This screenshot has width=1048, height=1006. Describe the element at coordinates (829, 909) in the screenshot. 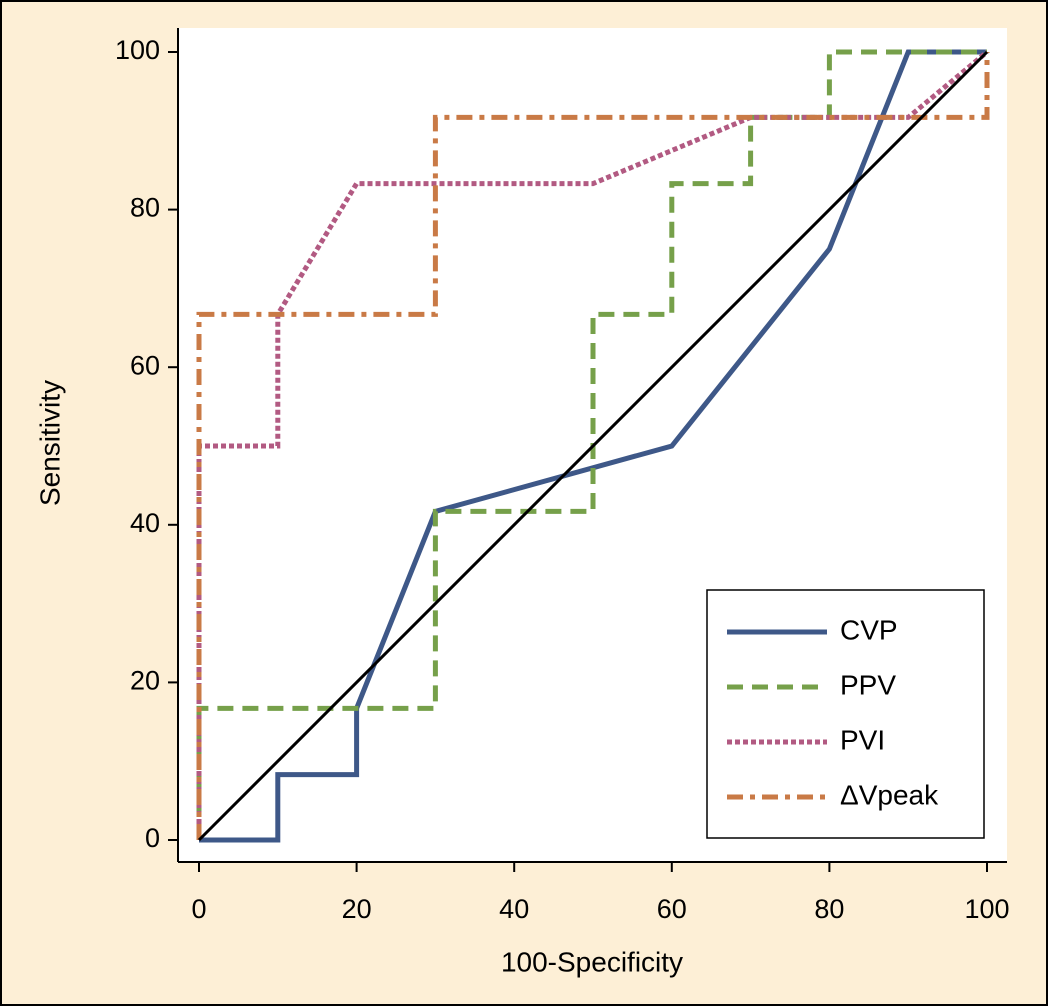

I see `x-tick-label: 80` at that location.